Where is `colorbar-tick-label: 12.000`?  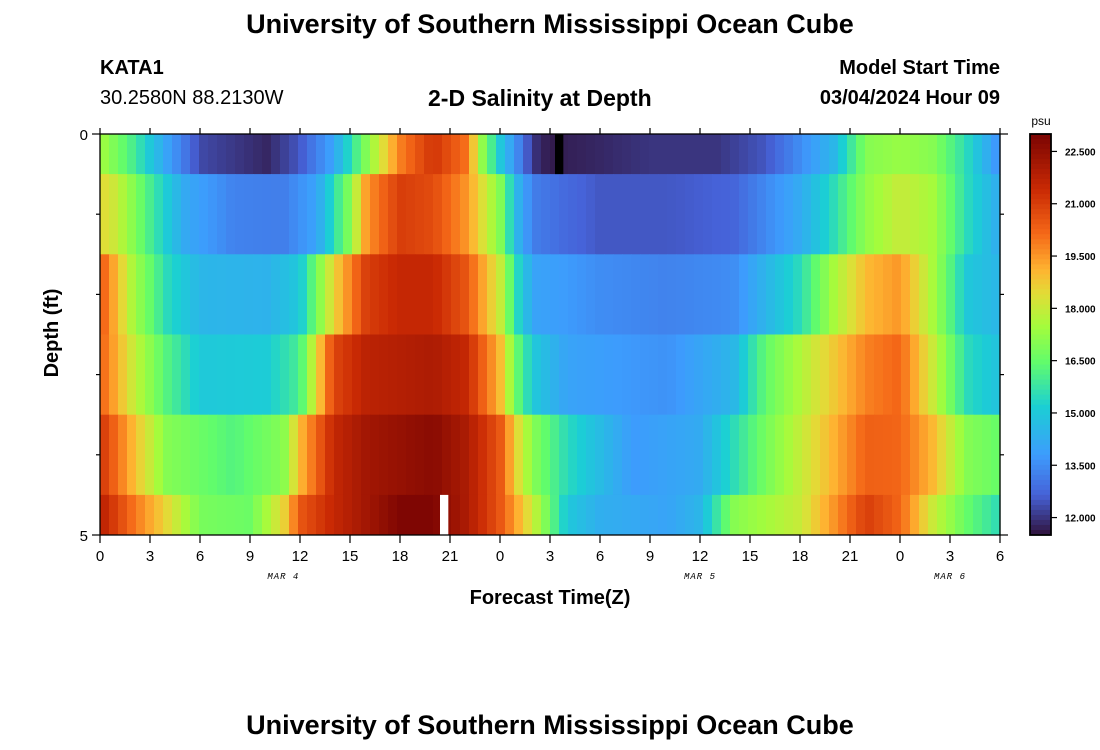
colorbar-tick-label: 12.000 is located at coordinates (1080, 519).